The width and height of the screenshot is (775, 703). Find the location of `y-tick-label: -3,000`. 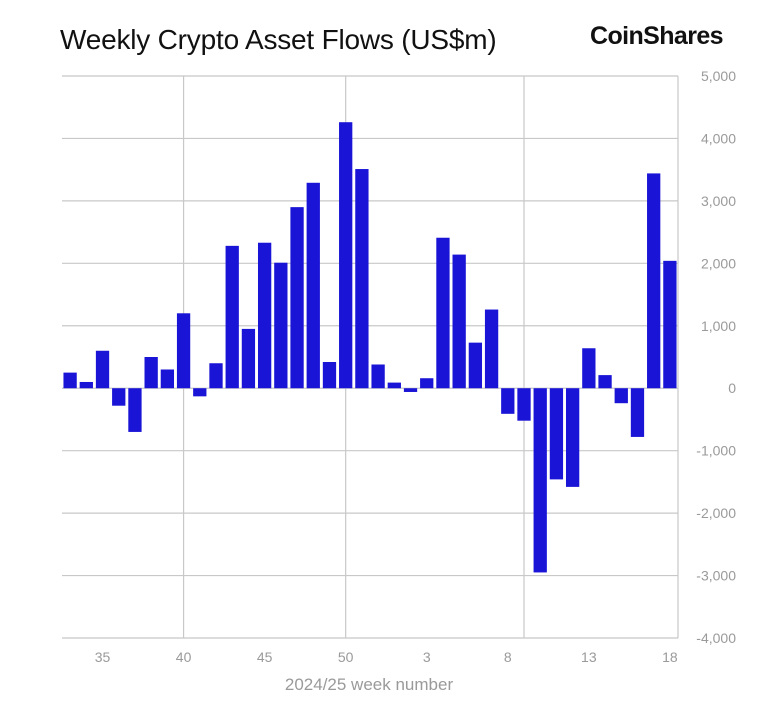

y-tick-label: -3,000 is located at coordinates (716, 576).